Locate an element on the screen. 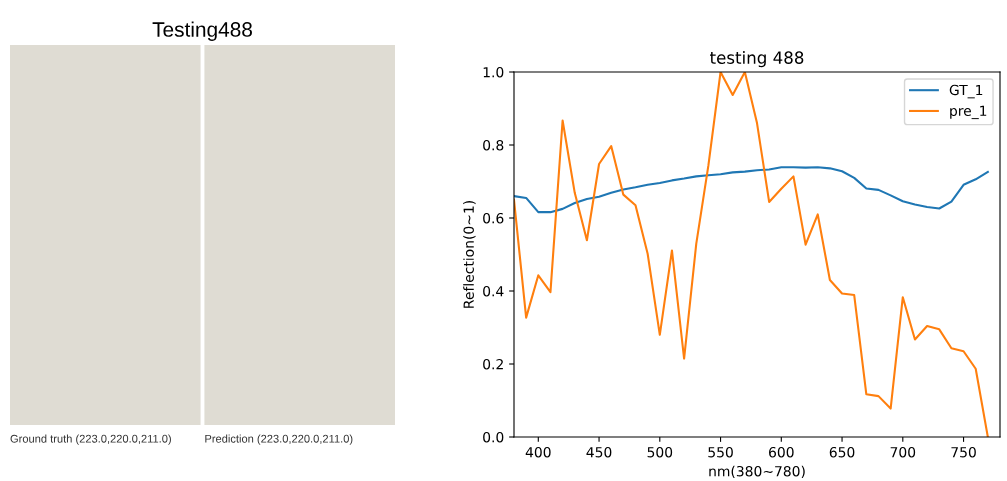 The height and width of the screenshot is (481, 1007). legend-label: GT_1 is located at coordinates (966, 91).